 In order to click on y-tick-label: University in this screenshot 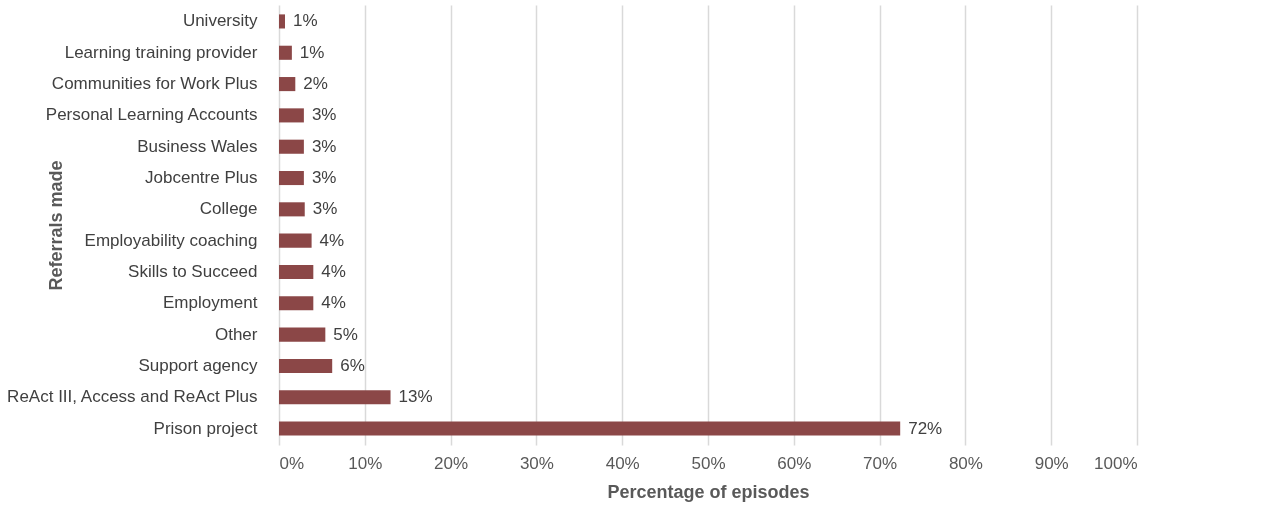, I will do `click(220, 21)`.